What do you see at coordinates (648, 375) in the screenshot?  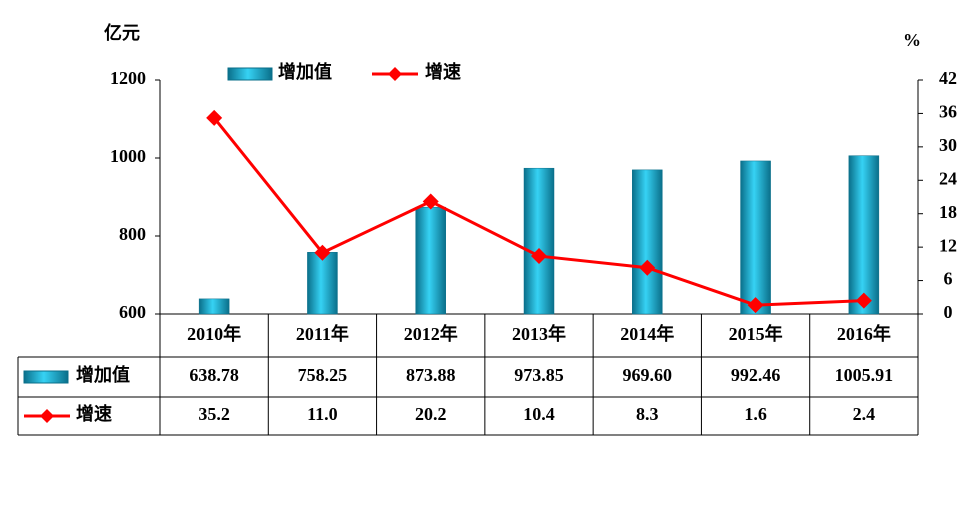 I see `table-value: 969.60` at bounding box center [648, 375].